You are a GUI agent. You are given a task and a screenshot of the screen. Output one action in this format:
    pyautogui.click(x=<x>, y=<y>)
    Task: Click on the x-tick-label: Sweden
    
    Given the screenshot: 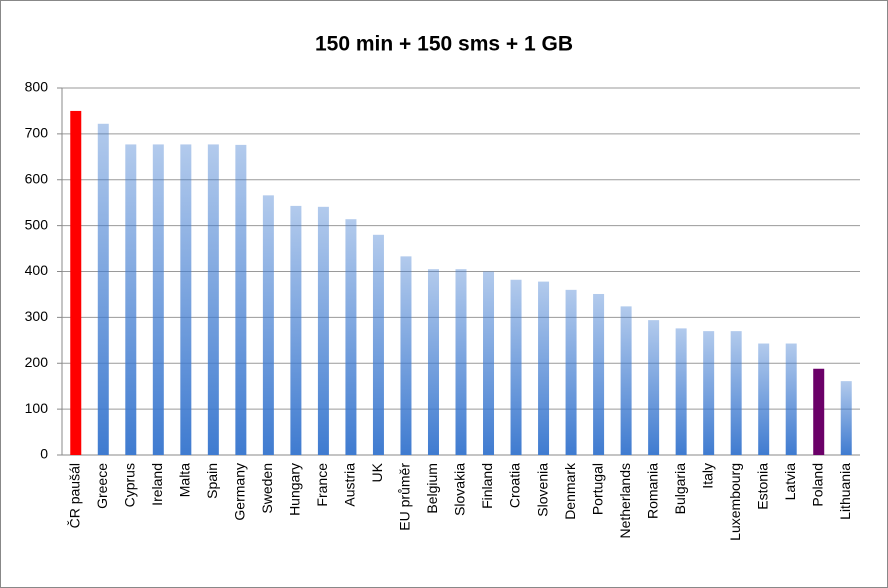 What is the action you would take?
    pyautogui.click(x=267, y=488)
    